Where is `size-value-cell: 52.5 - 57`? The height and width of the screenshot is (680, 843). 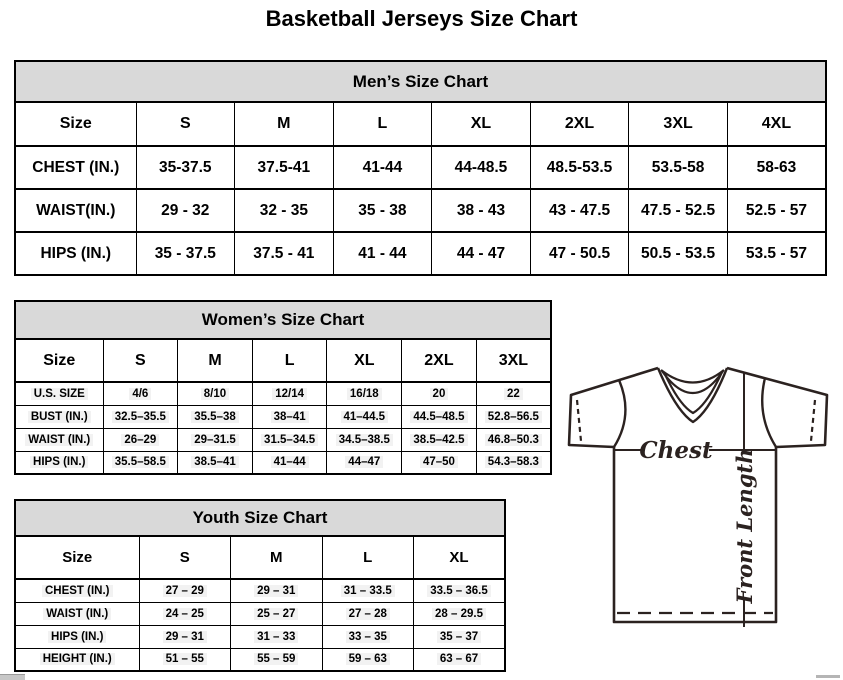
size-value-cell: 52.5 - 57 is located at coordinates (776, 210).